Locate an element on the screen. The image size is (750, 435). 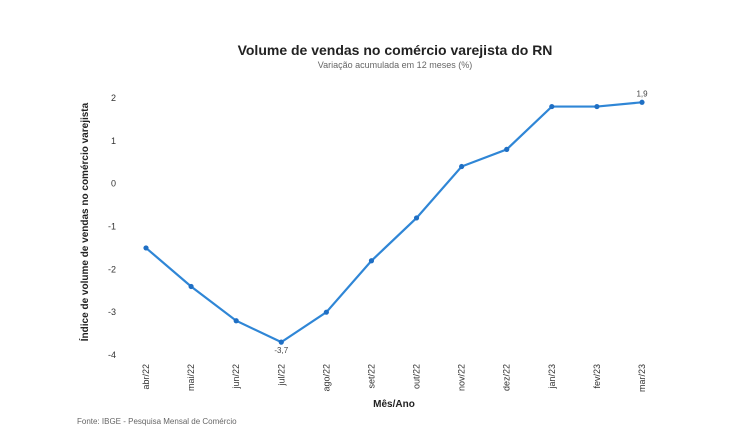
data-label: -3,7 is located at coordinates (281, 350).